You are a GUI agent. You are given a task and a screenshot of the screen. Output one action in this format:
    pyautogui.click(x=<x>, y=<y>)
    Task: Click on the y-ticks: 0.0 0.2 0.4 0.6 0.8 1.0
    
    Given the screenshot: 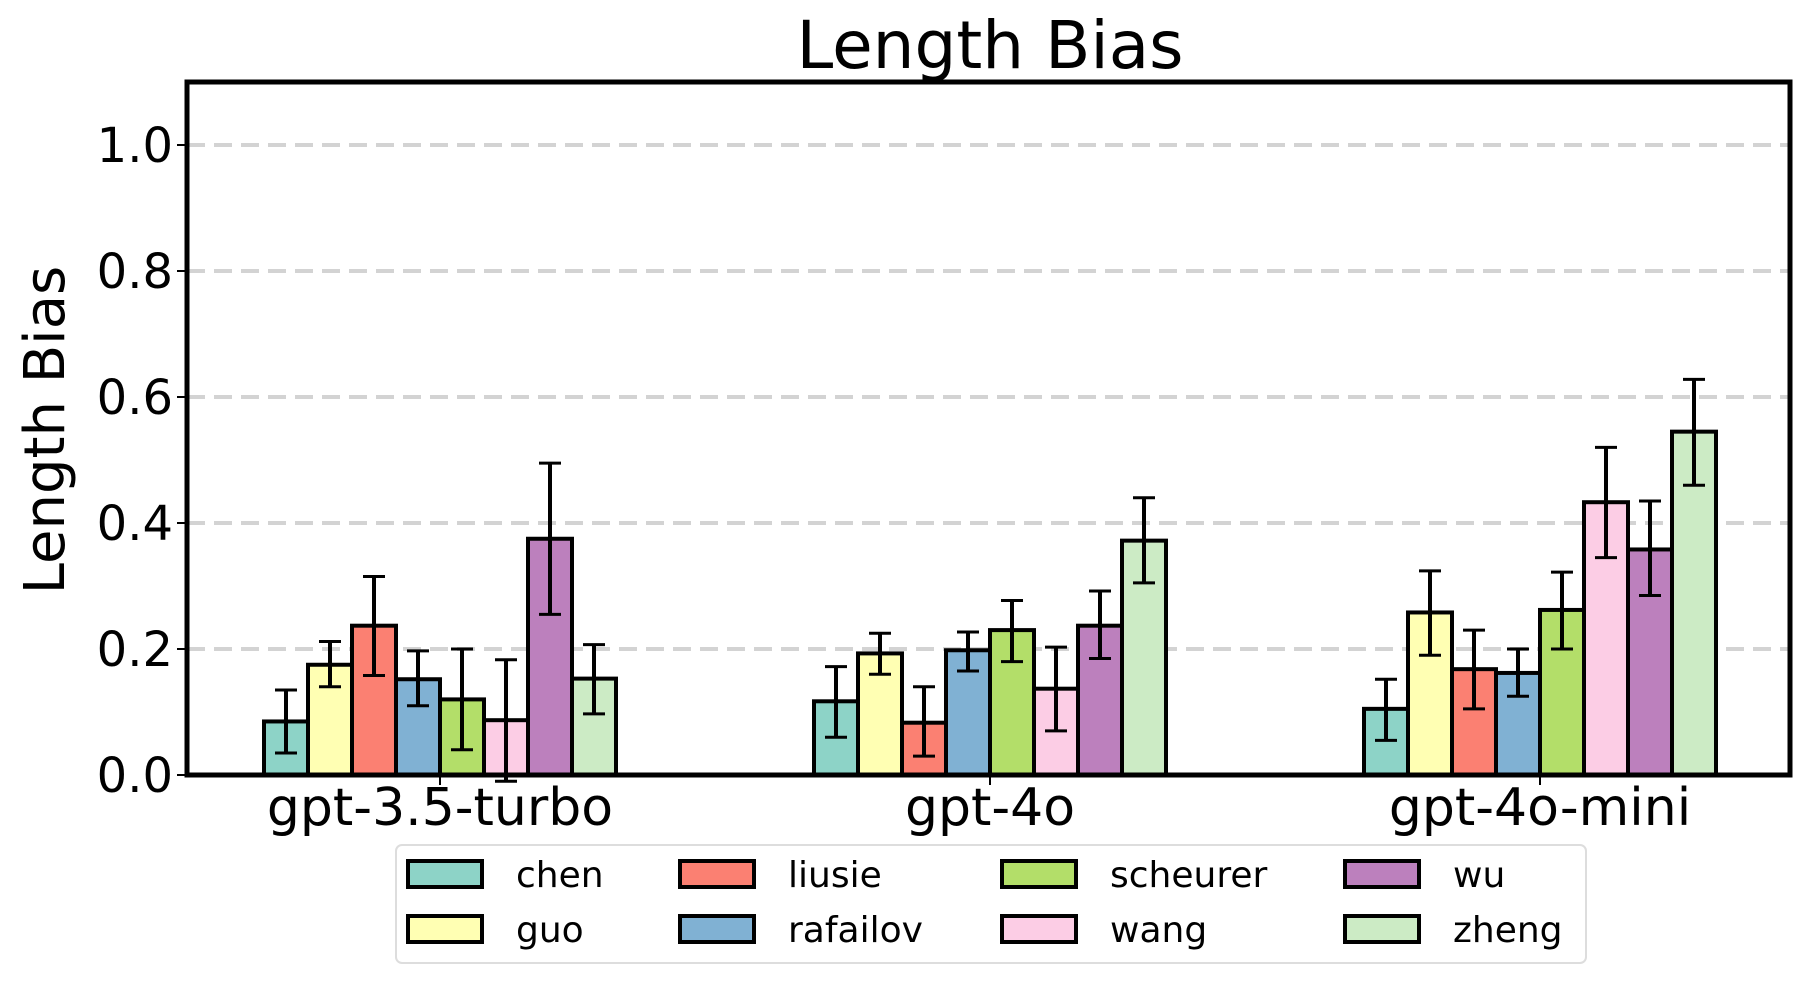 What is the action you would take?
    pyautogui.click(x=142, y=461)
    